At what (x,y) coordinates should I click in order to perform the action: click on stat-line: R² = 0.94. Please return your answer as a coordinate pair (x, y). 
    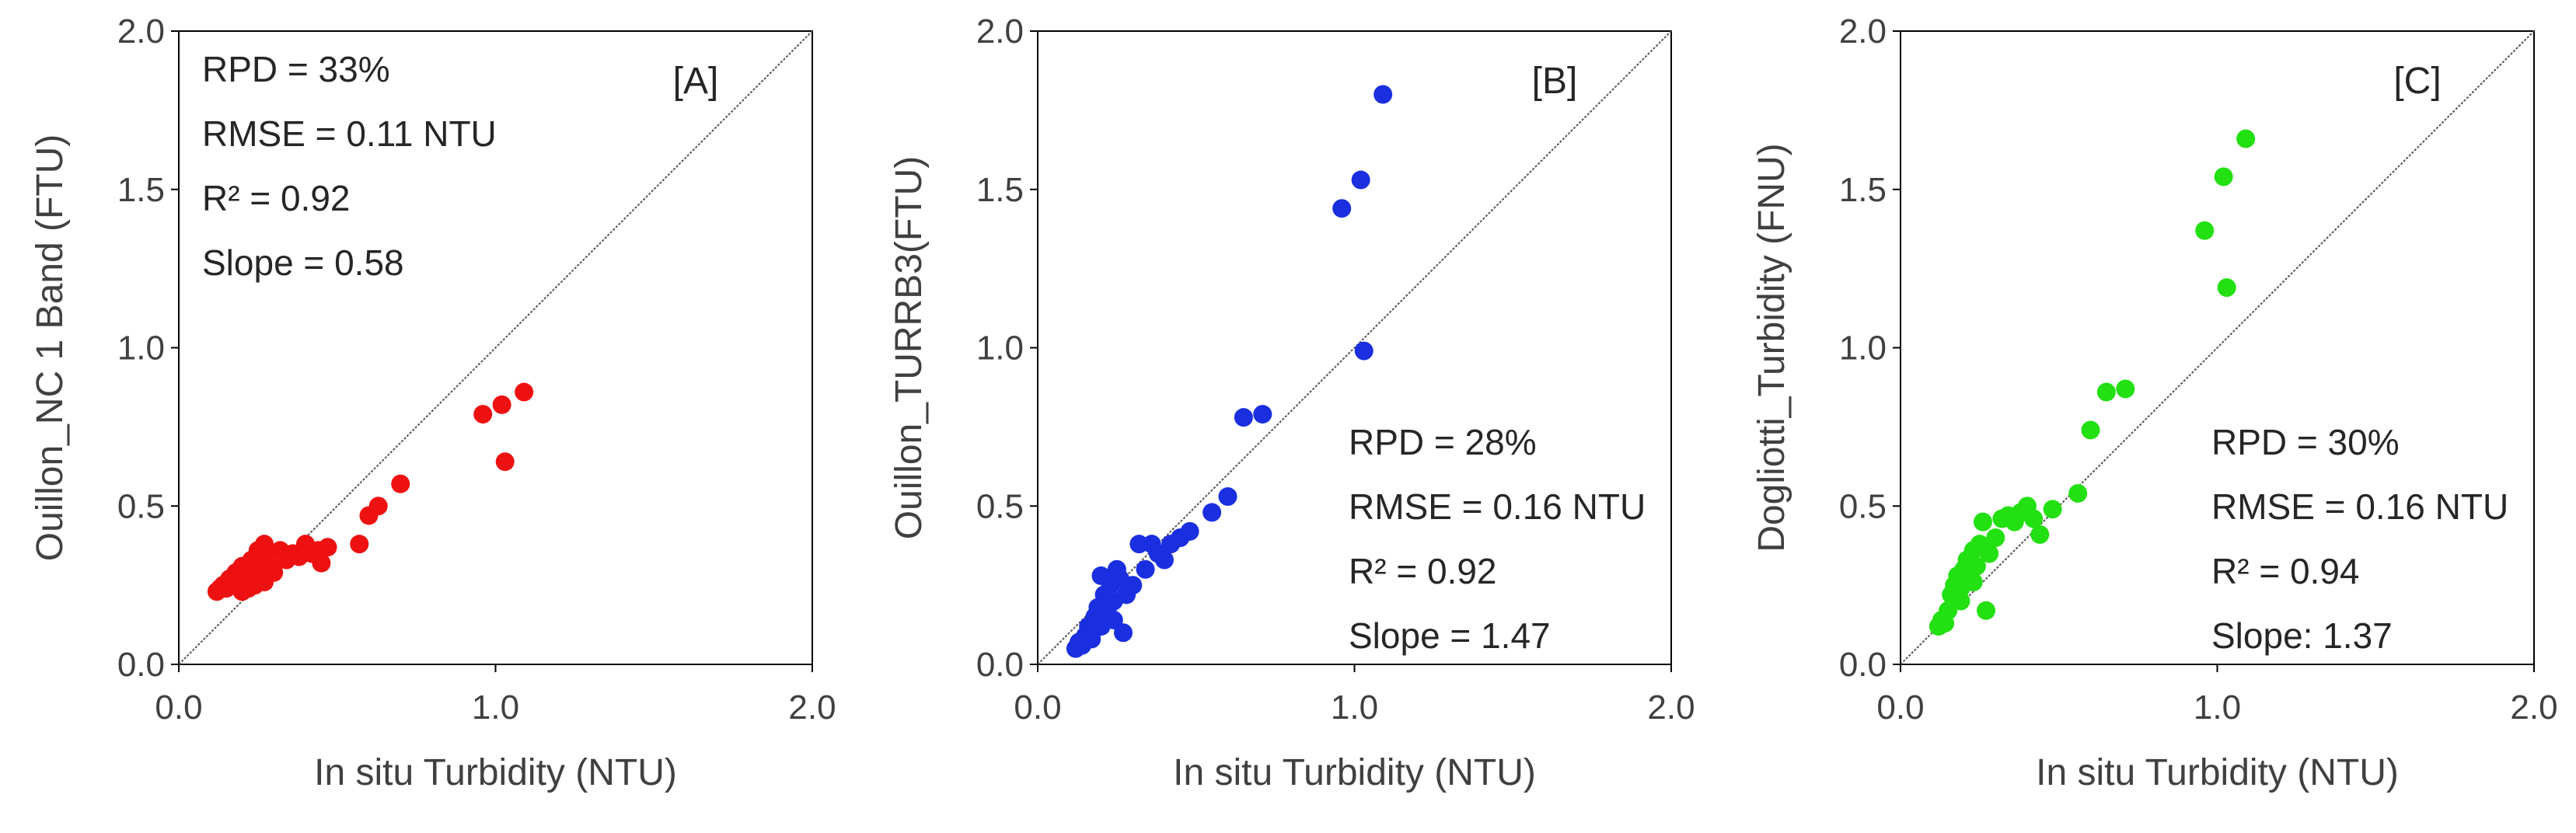
    Looking at the image, I should click on (2286, 571).